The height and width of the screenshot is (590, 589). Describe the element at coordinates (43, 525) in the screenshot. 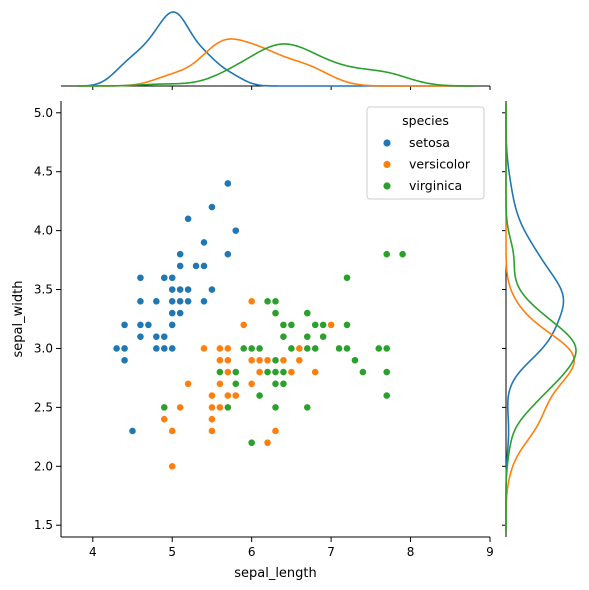

I see `y-tick-label: 1.5` at that location.